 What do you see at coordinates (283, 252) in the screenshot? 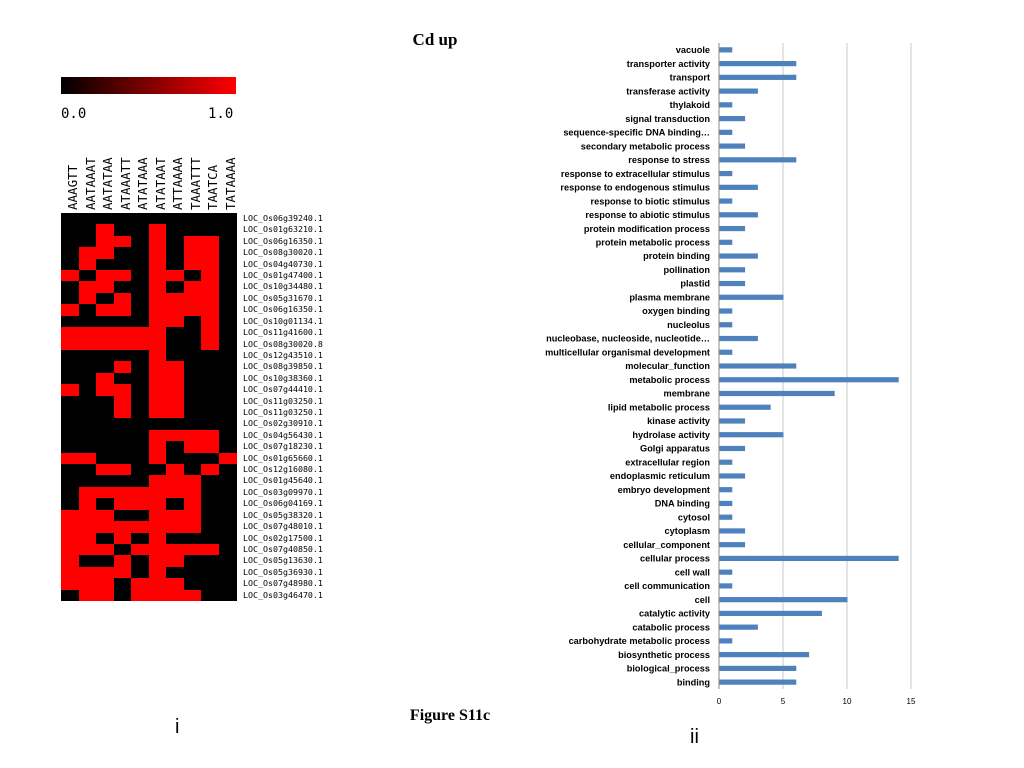
I see `heatmap-row-label: LOC_Os08g30020.1` at bounding box center [283, 252].